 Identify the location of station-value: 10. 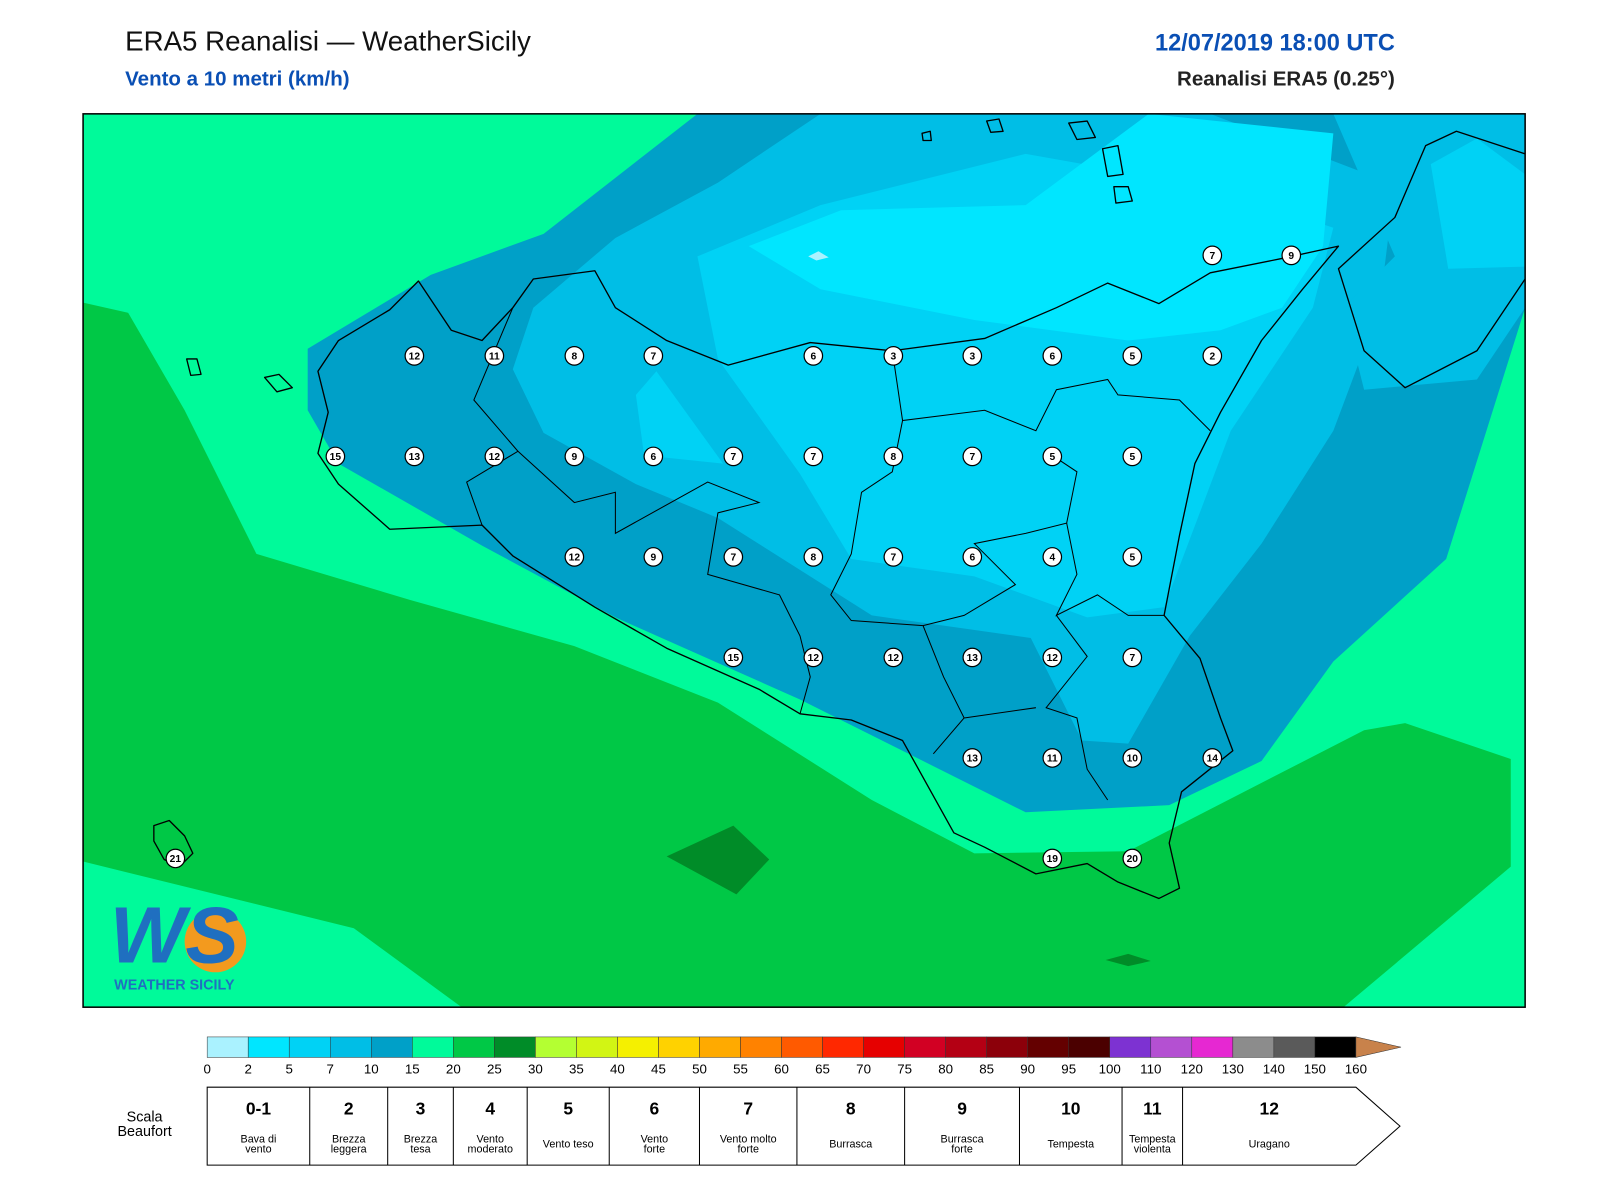
(1133, 759).